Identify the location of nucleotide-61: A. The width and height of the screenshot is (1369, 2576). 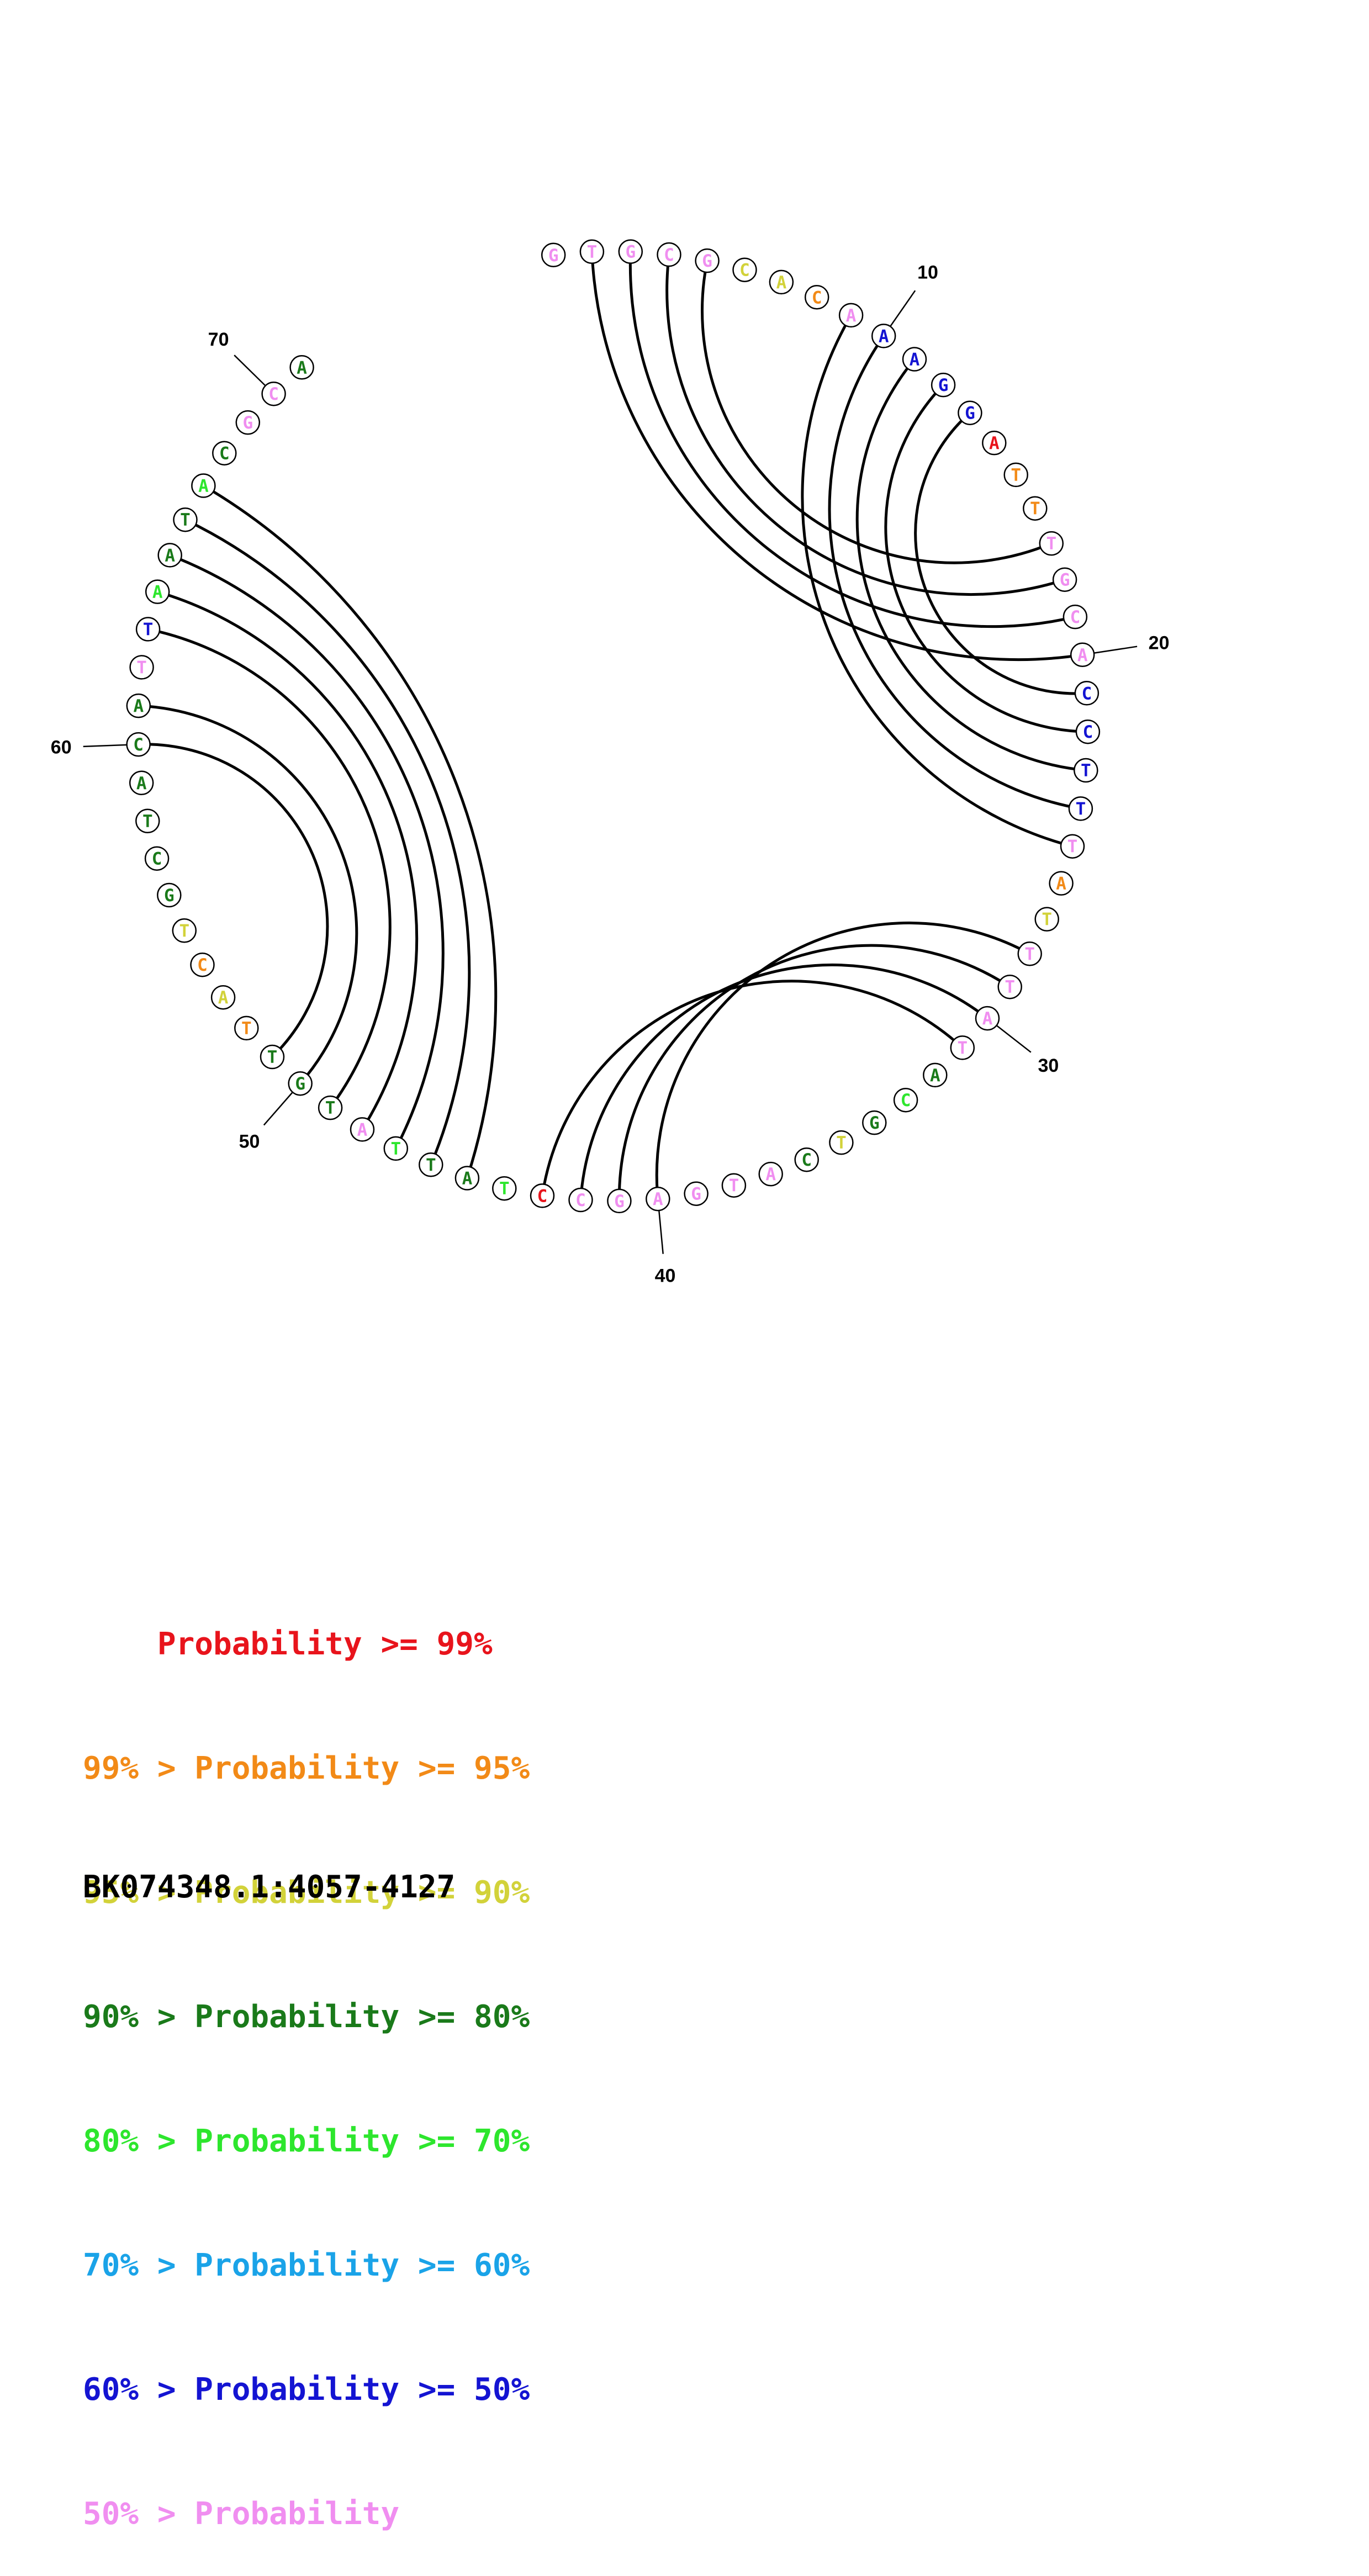
(138, 705).